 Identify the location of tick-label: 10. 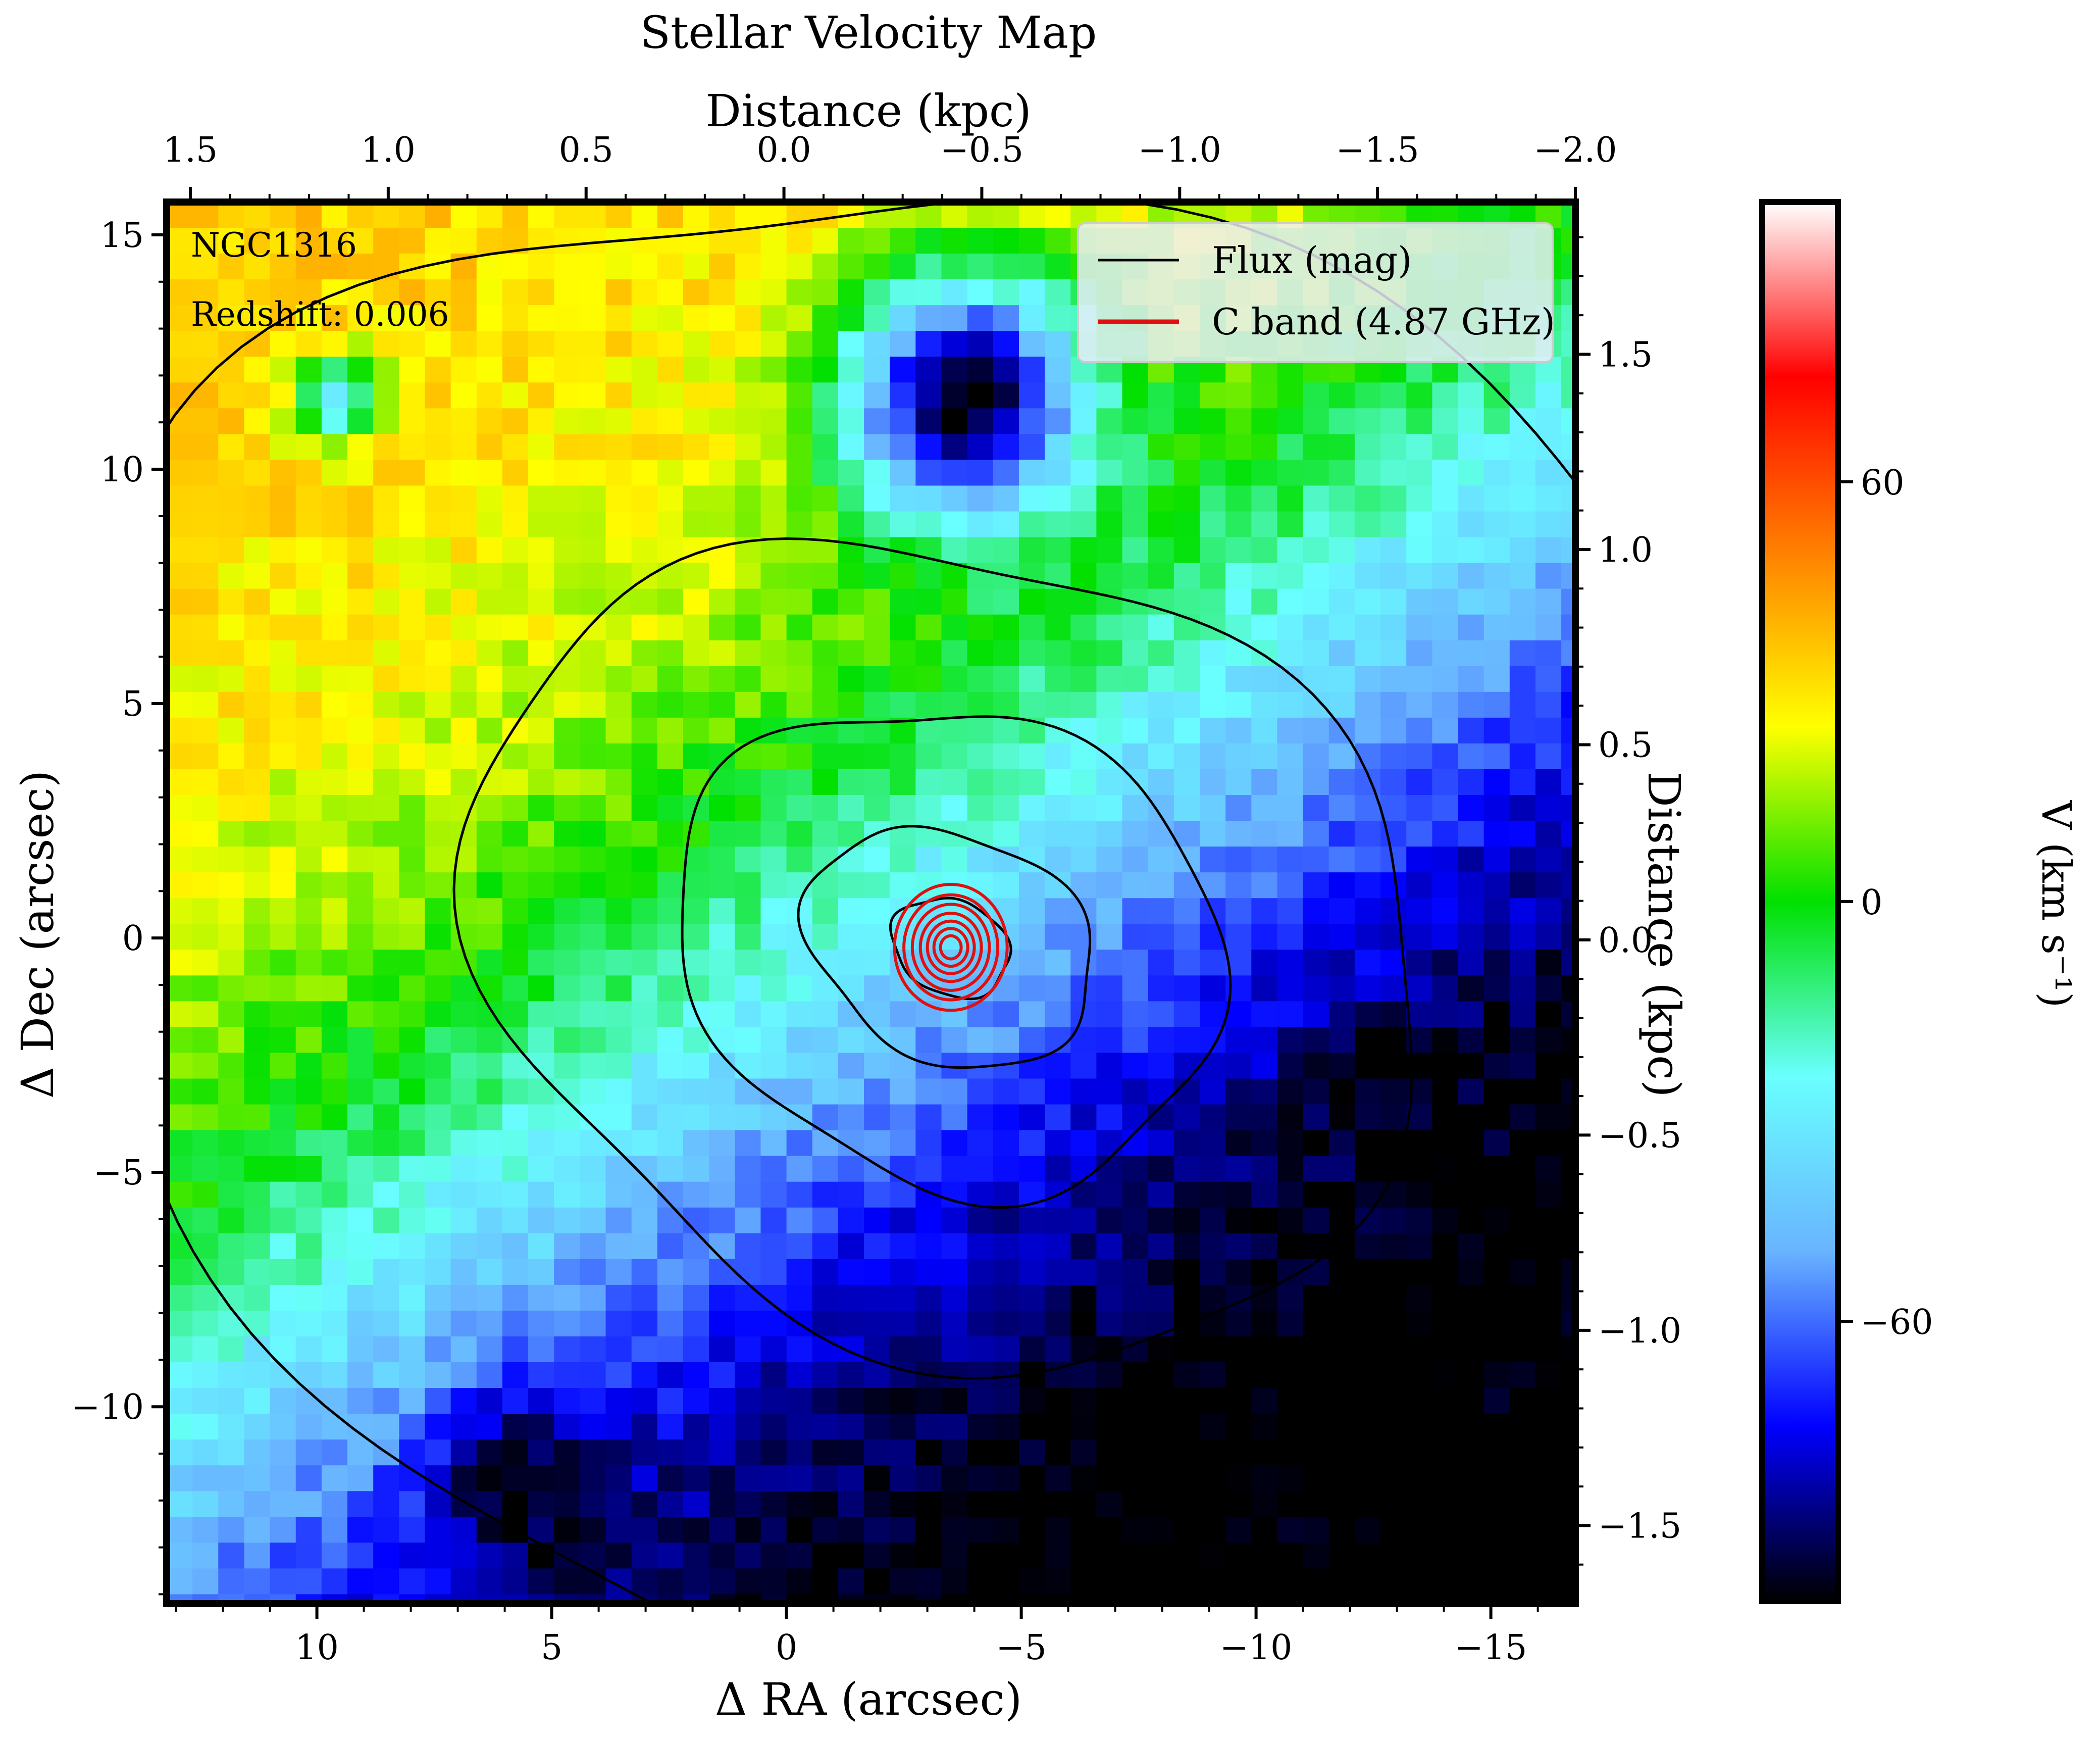
(122, 470).